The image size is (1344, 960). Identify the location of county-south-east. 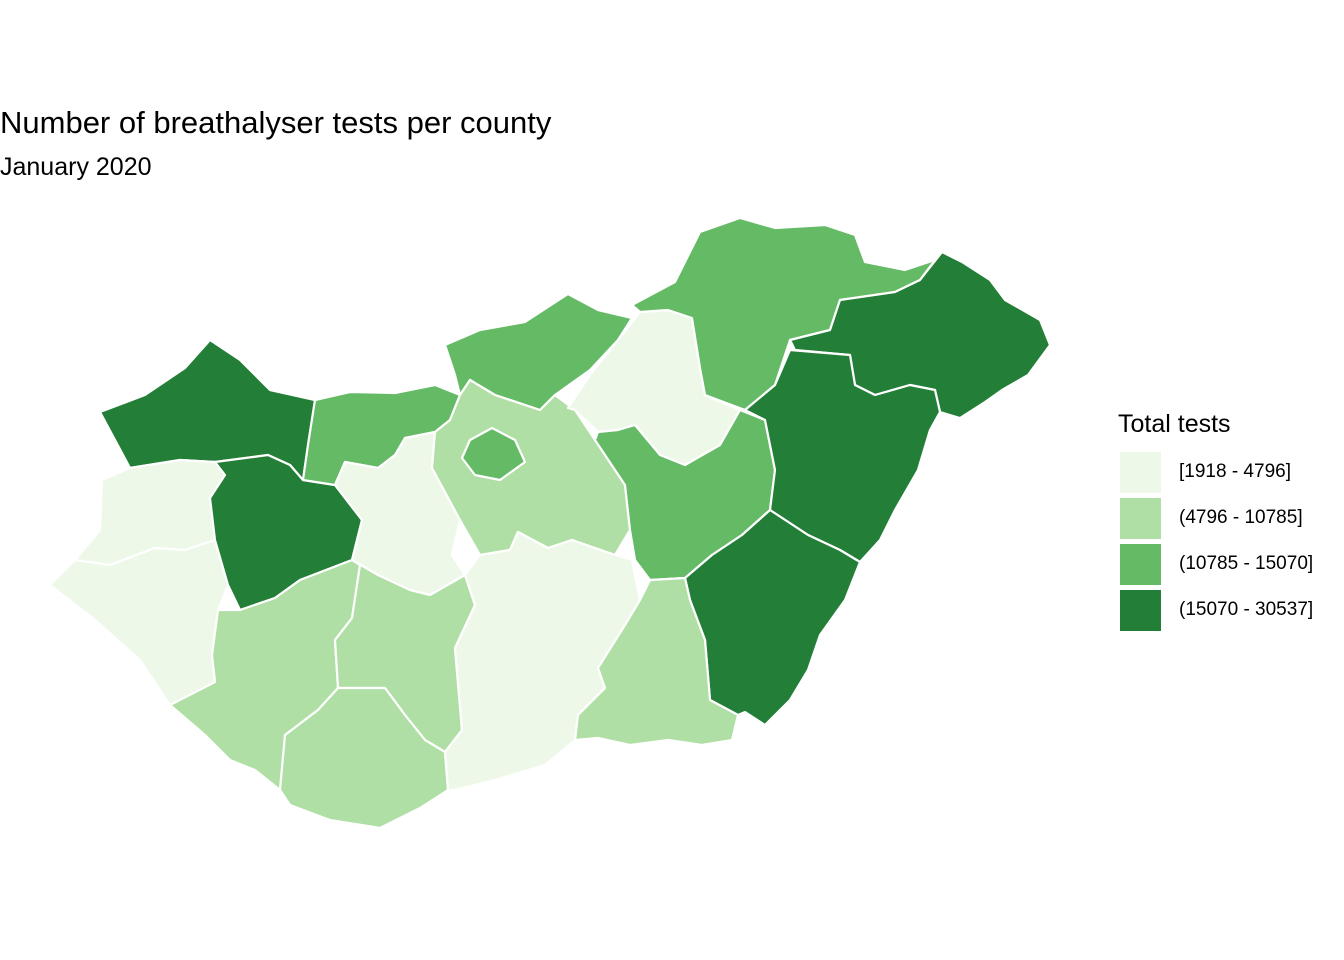
(656, 661).